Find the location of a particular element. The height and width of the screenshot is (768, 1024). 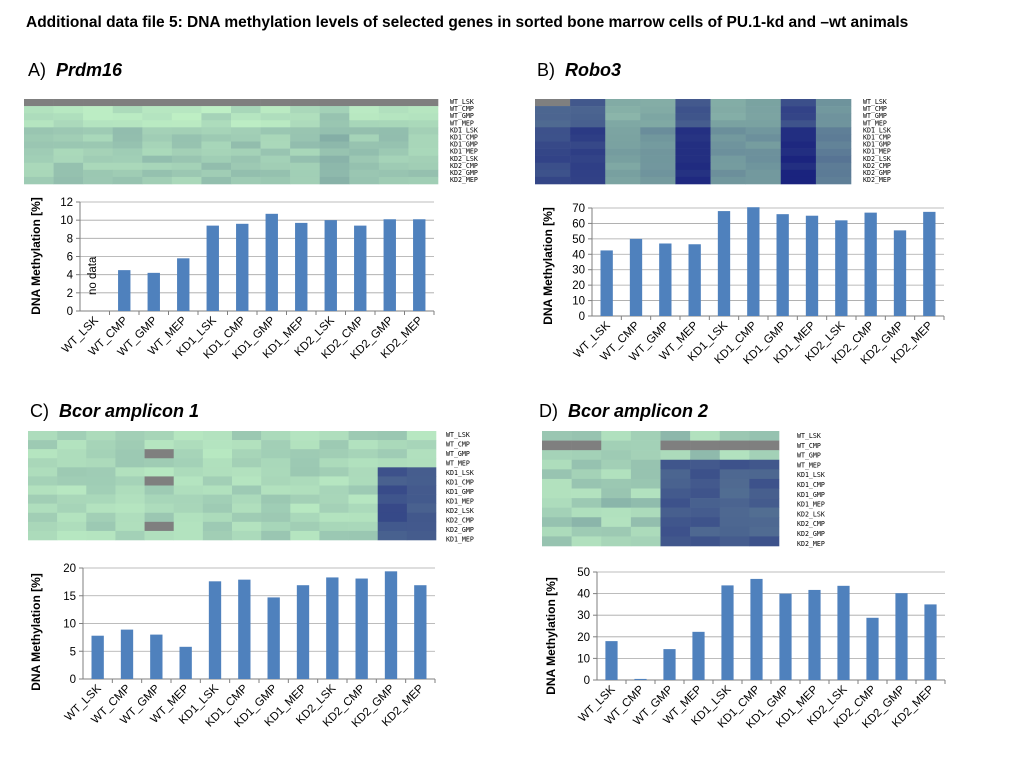

y-tick-label: 8 is located at coordinates (70, 239).